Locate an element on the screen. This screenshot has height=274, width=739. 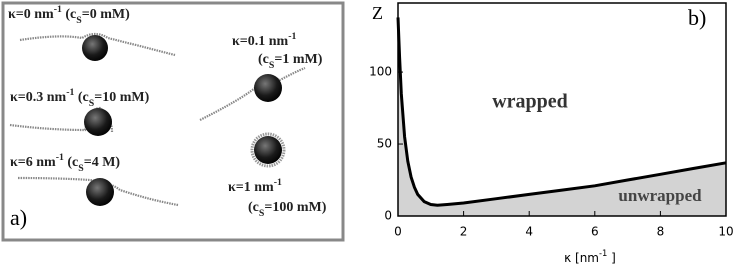
label-line: κ=6 nm-1 (cS=4 M) is located at coordinates (65, 163).